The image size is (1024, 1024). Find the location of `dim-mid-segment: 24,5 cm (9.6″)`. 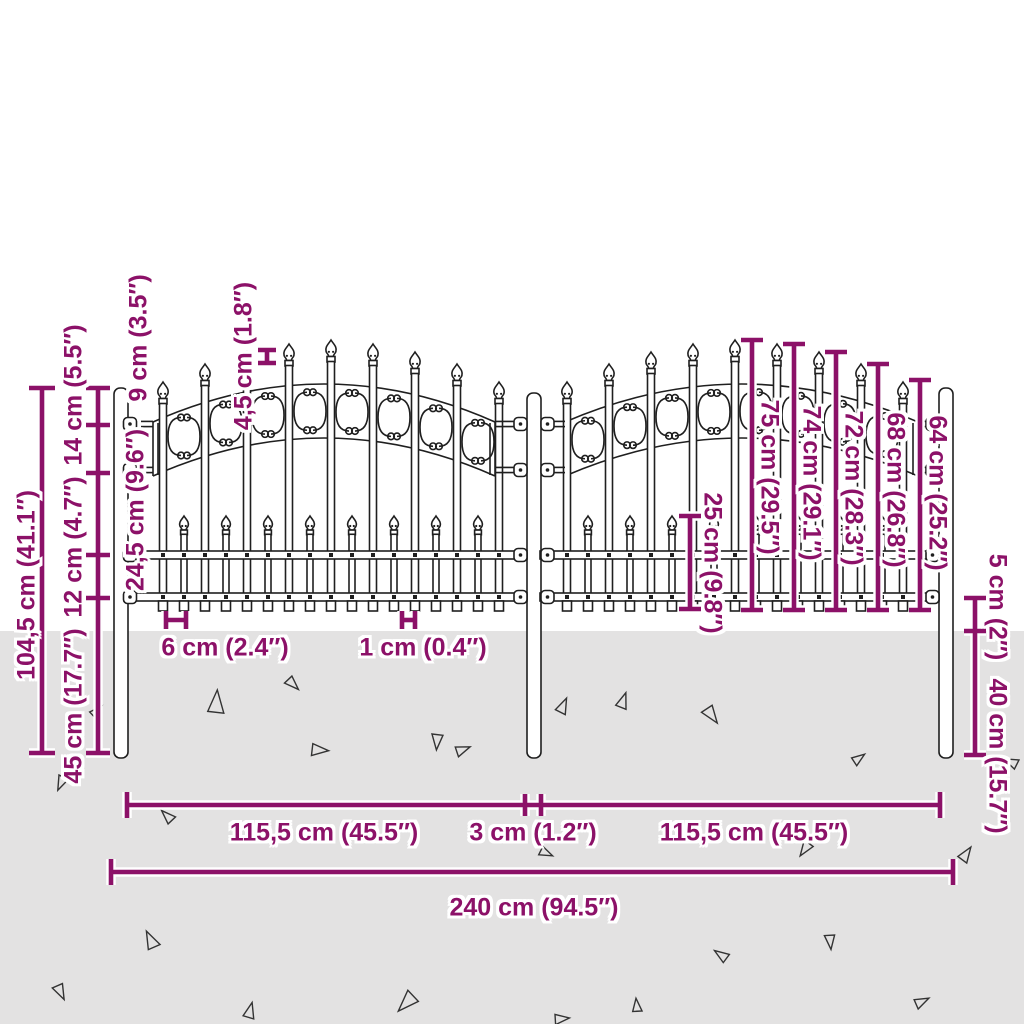

dim-mid-segment: 24,5 cm (9.6″) is located at coordinates (135, 510).